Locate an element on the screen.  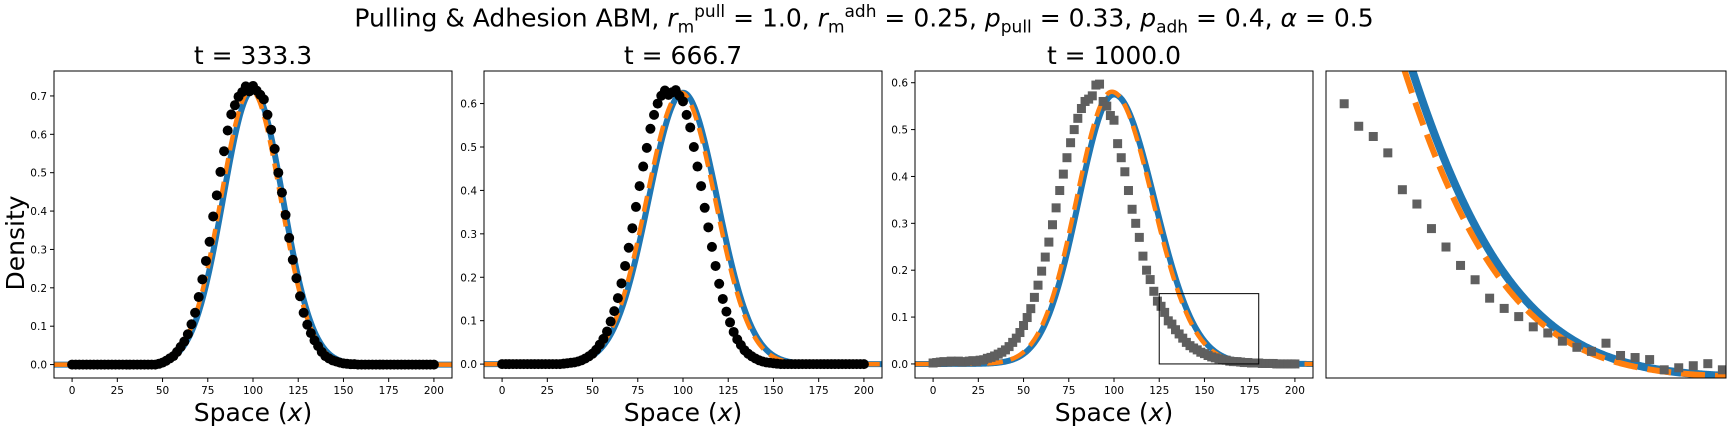
param-sub: adh is located at coordinates (1172, 27).